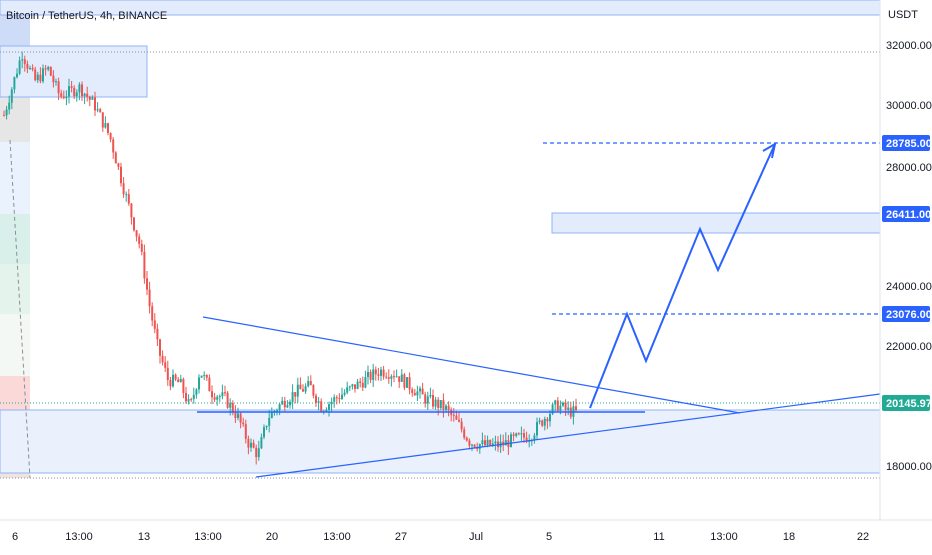  Describe the element at coordinates (909, 467) in the screenshot. I see `y-tick-label: 18000.00` at that location.